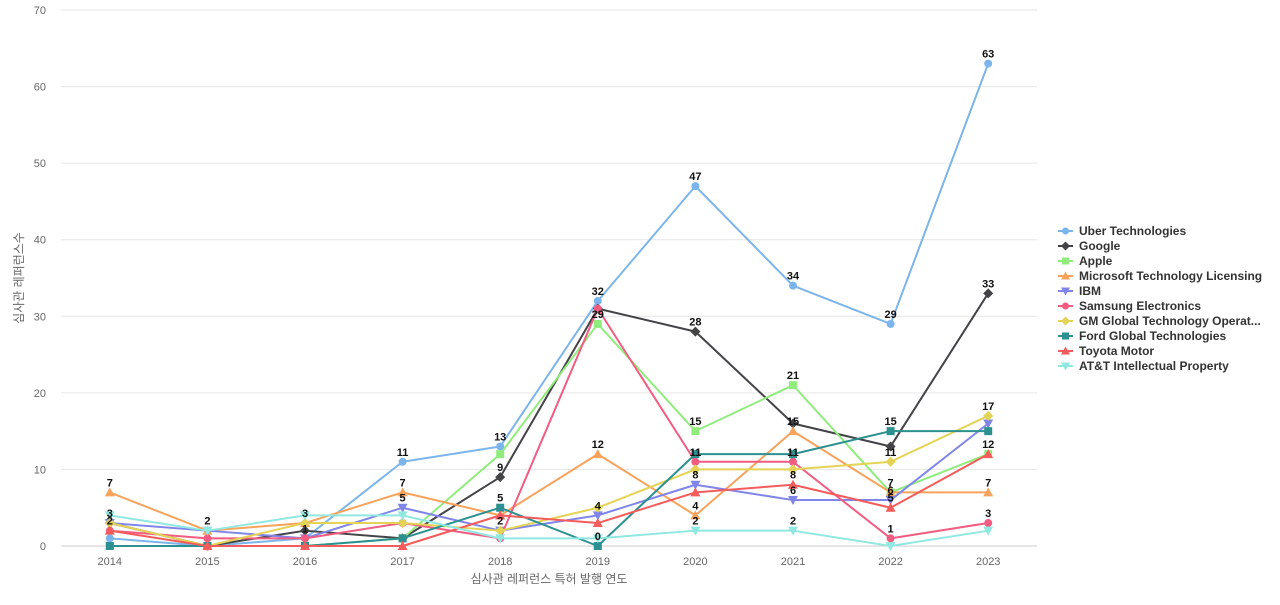 This screenshot has height=605, width=1280. What do you see at coordinates (1142, 336) in the screenshot?
I see `legend-item: Ford Global Technologies` at bounding box center [1142, 336].